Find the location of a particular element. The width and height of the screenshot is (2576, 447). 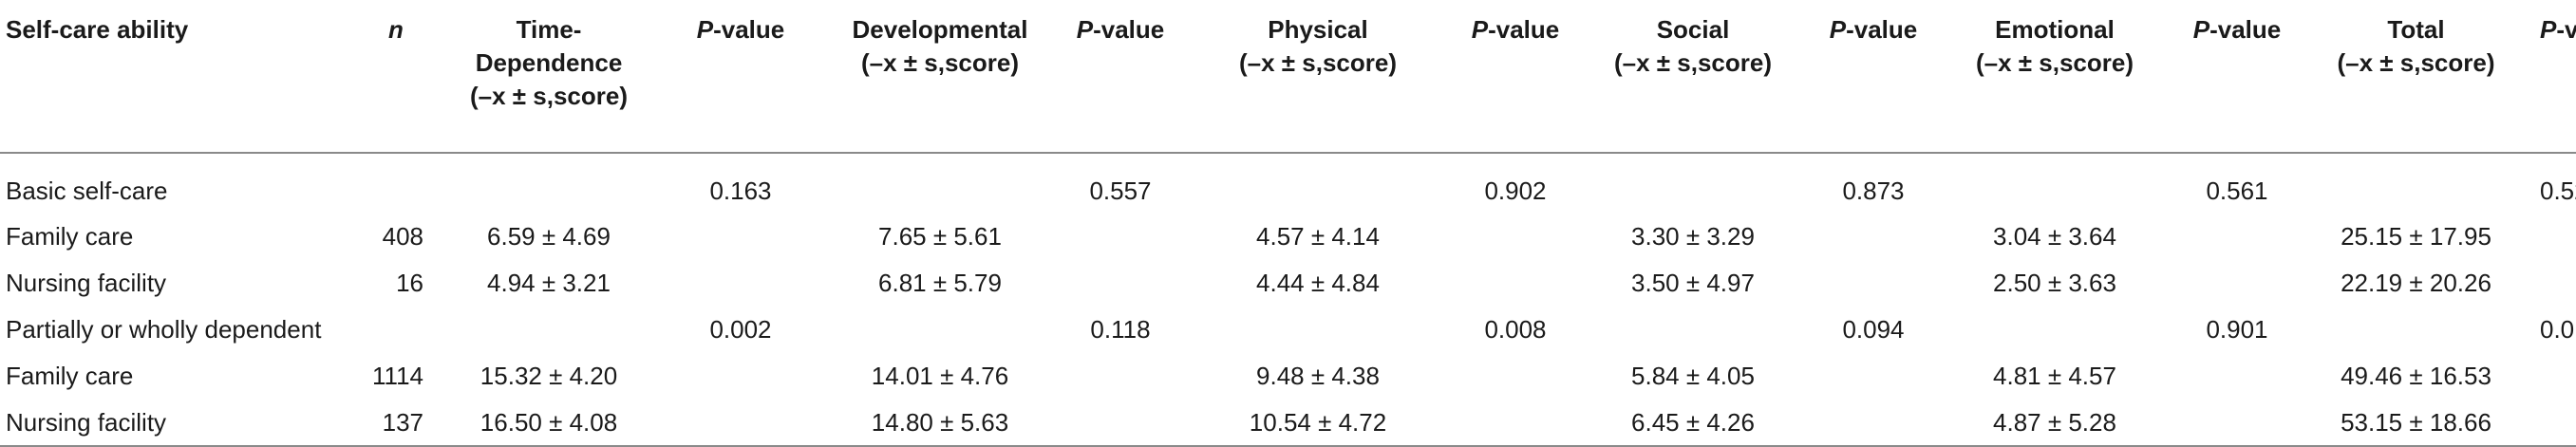

cell-developmental: 14.80 ± 5.63 is located at coordinates (940, 423).